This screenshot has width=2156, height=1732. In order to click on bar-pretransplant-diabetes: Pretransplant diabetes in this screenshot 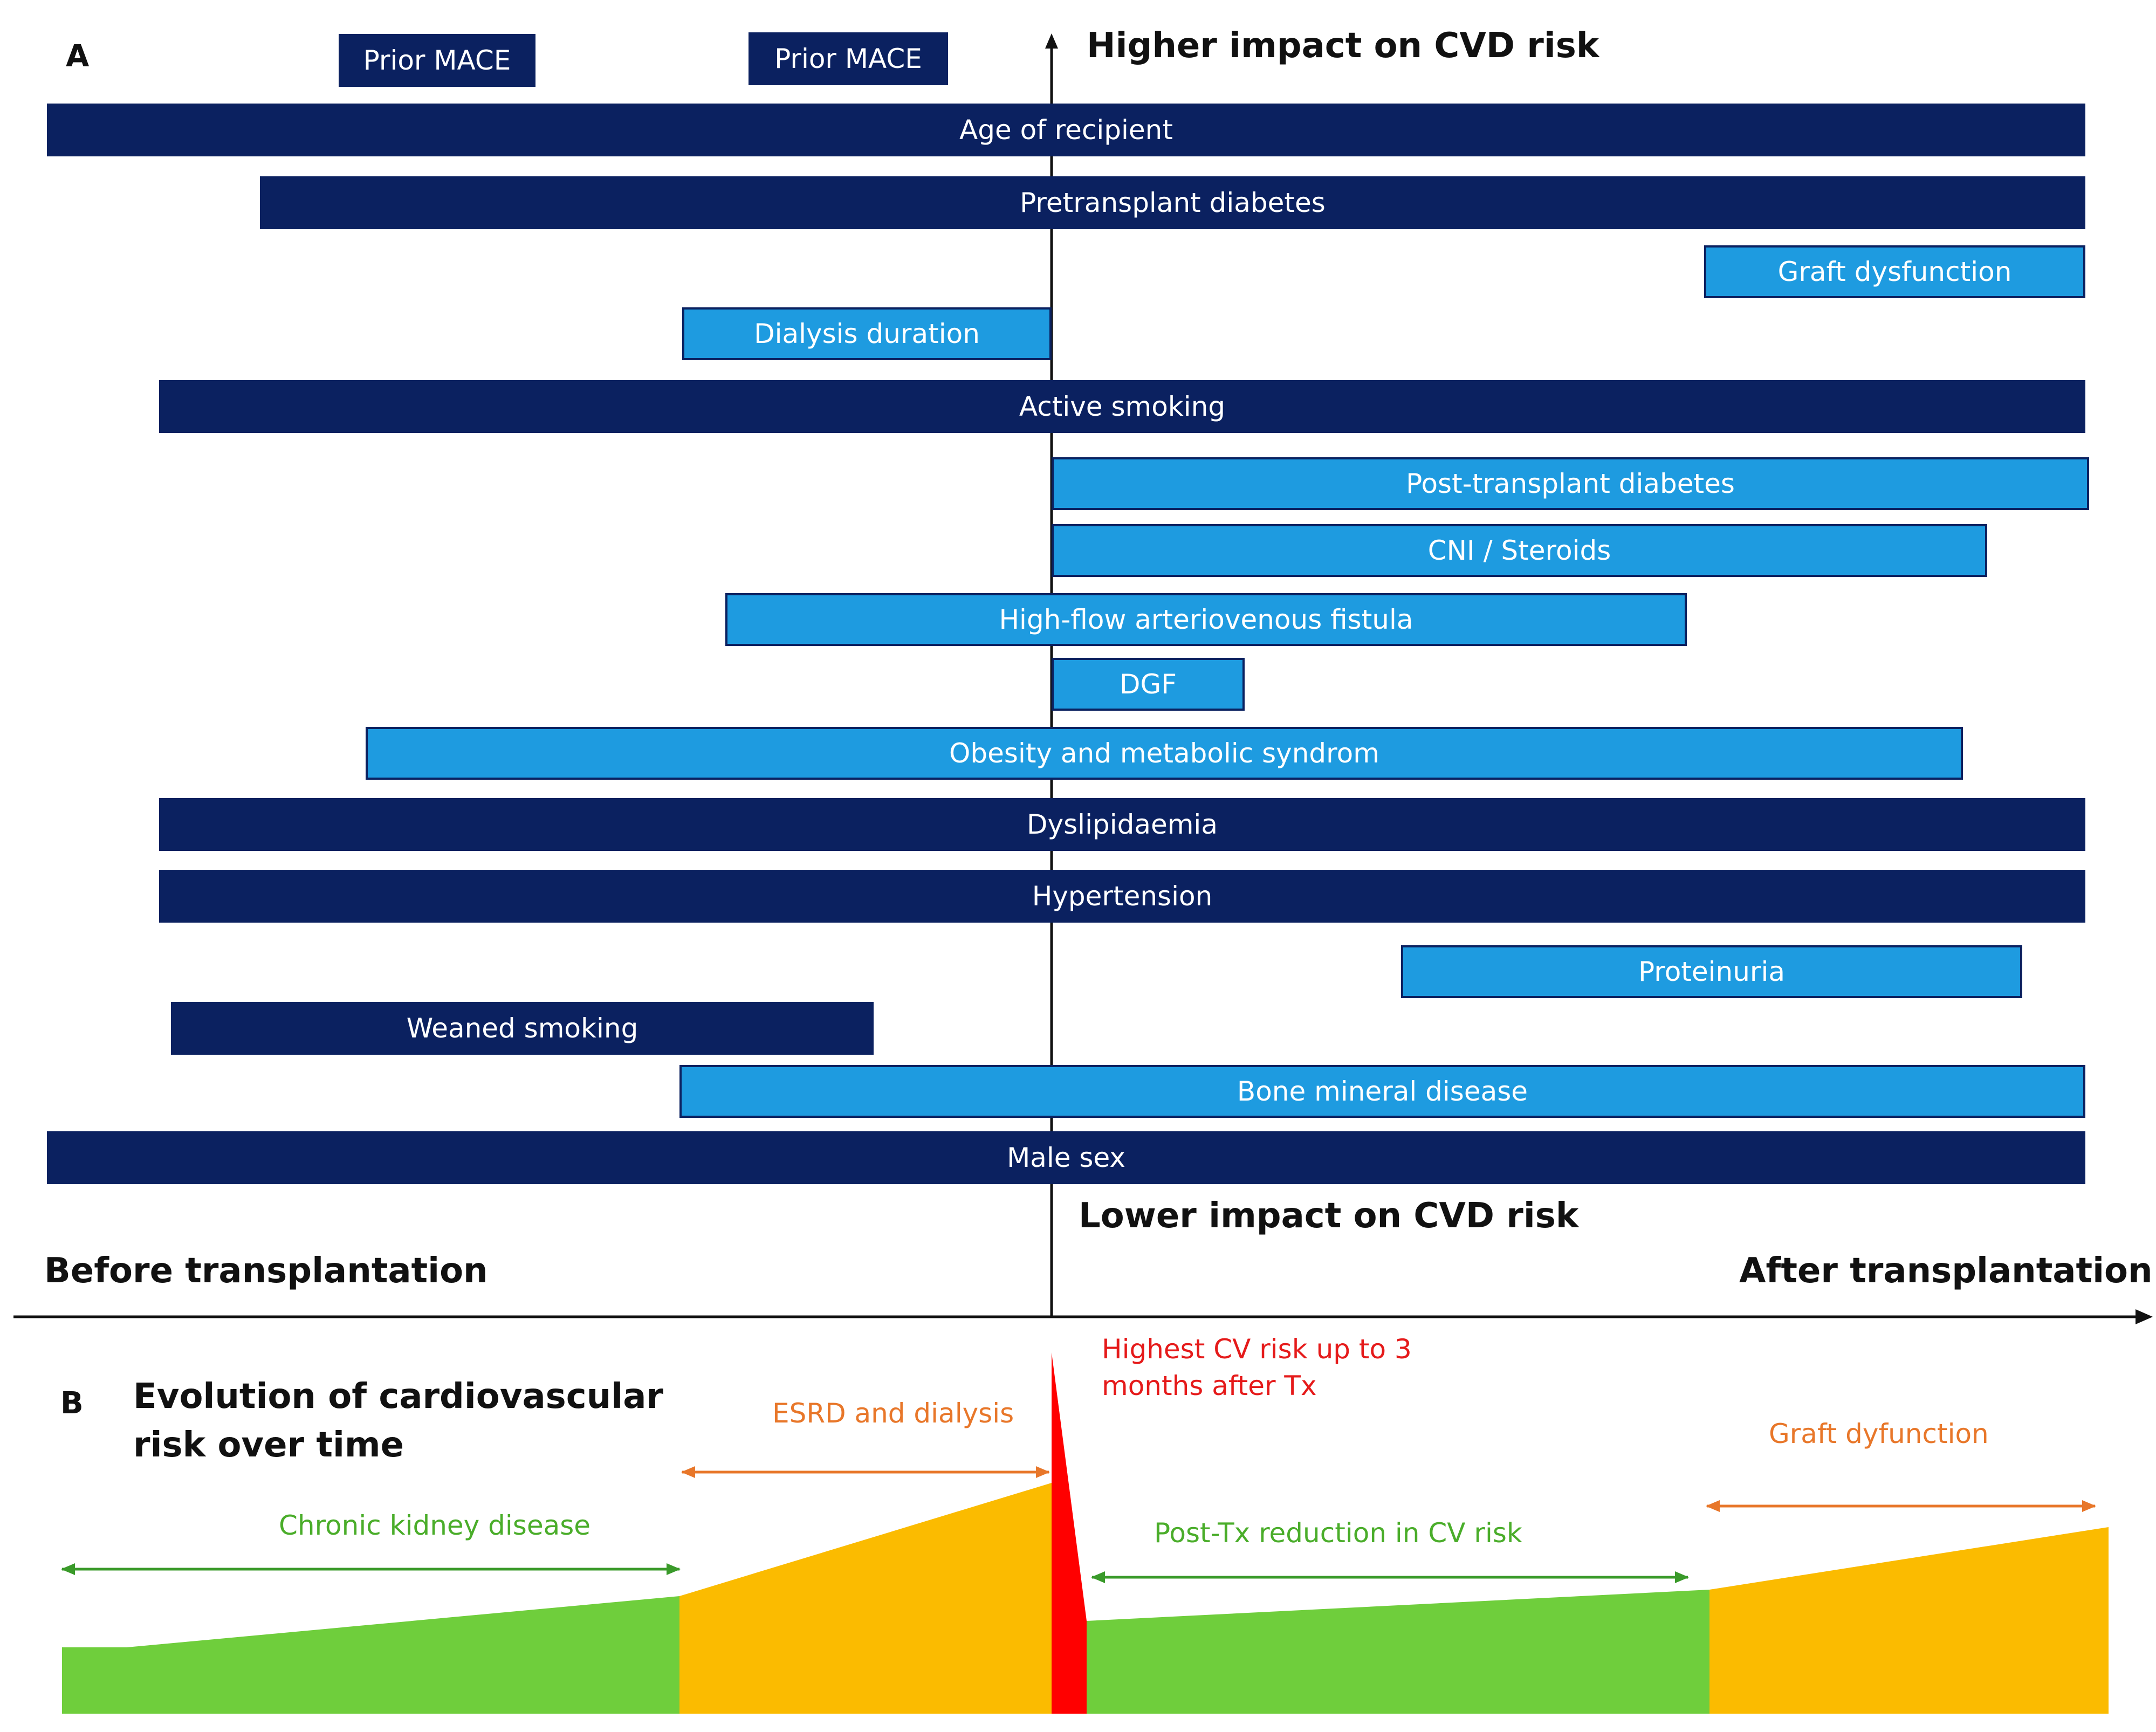, I will do `click(1173, 202)`.